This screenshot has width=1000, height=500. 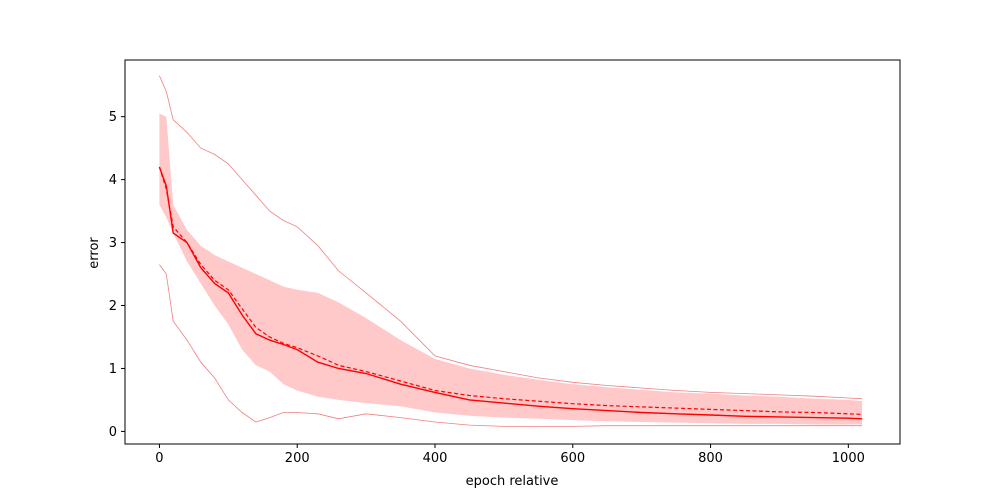 What do you see at coordinates (113, 180) in the screenshot?
I see `y-tick-label: 4` at bounding box center [113, 180].